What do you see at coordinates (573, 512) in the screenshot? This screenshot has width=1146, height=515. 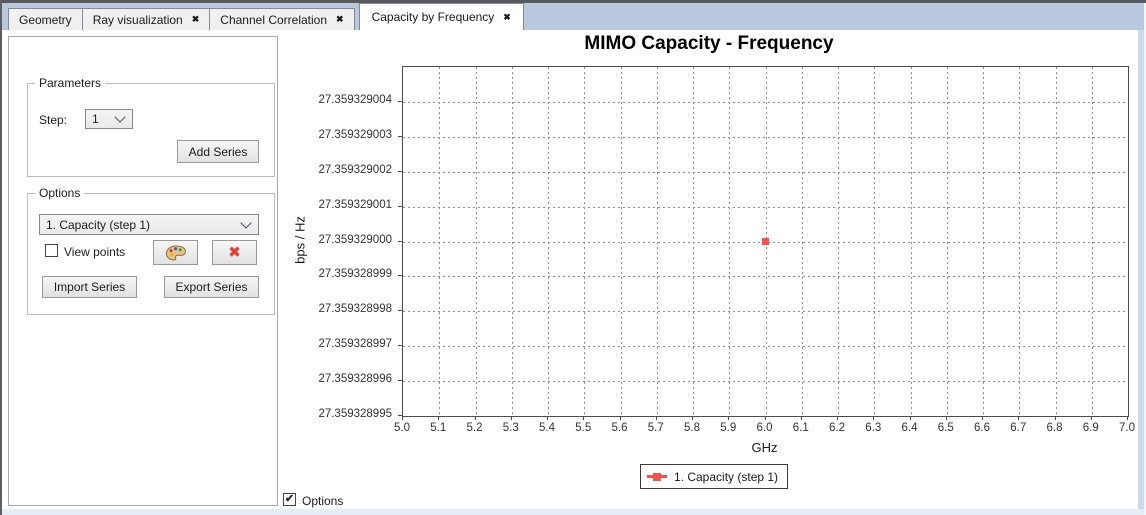 I see `window-edge-bottom` at bounding box center [573, 512].